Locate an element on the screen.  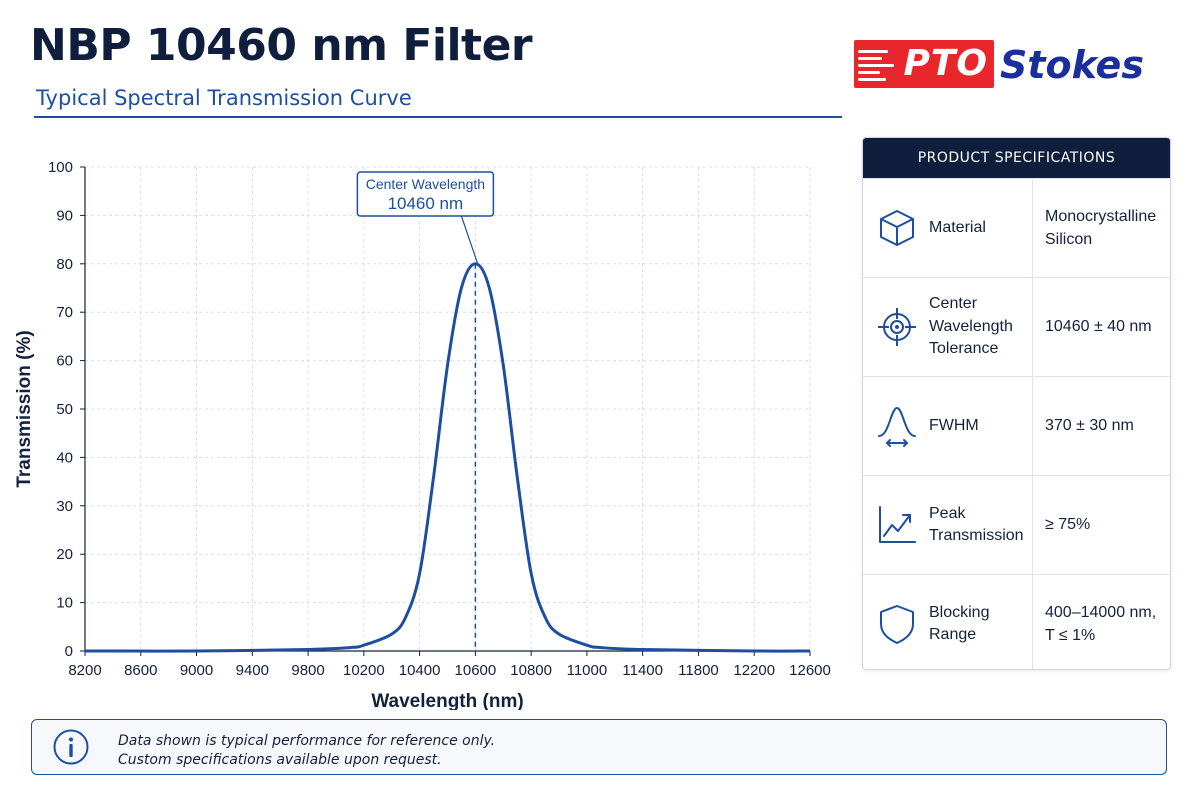
x-tick-label: 9800 is located at coordinates (307, 670).